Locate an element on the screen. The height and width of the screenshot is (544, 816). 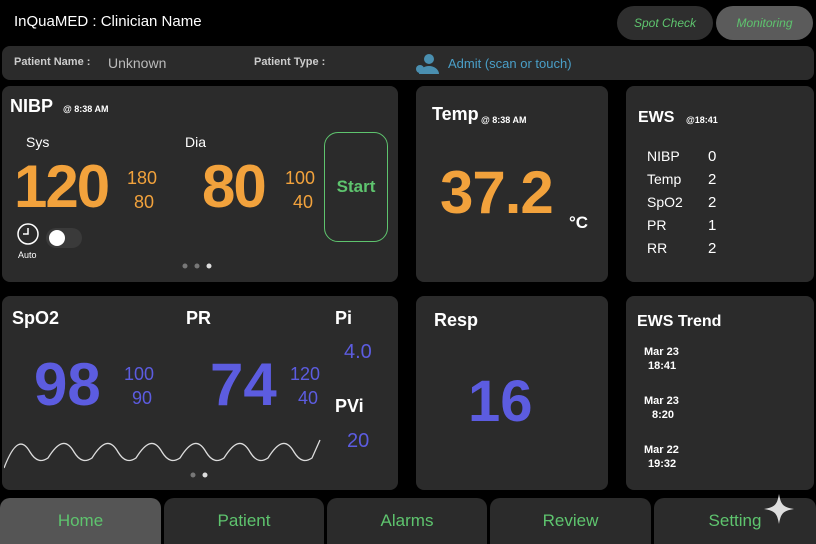
pr-title: PR is located at coordinates (199, 318).